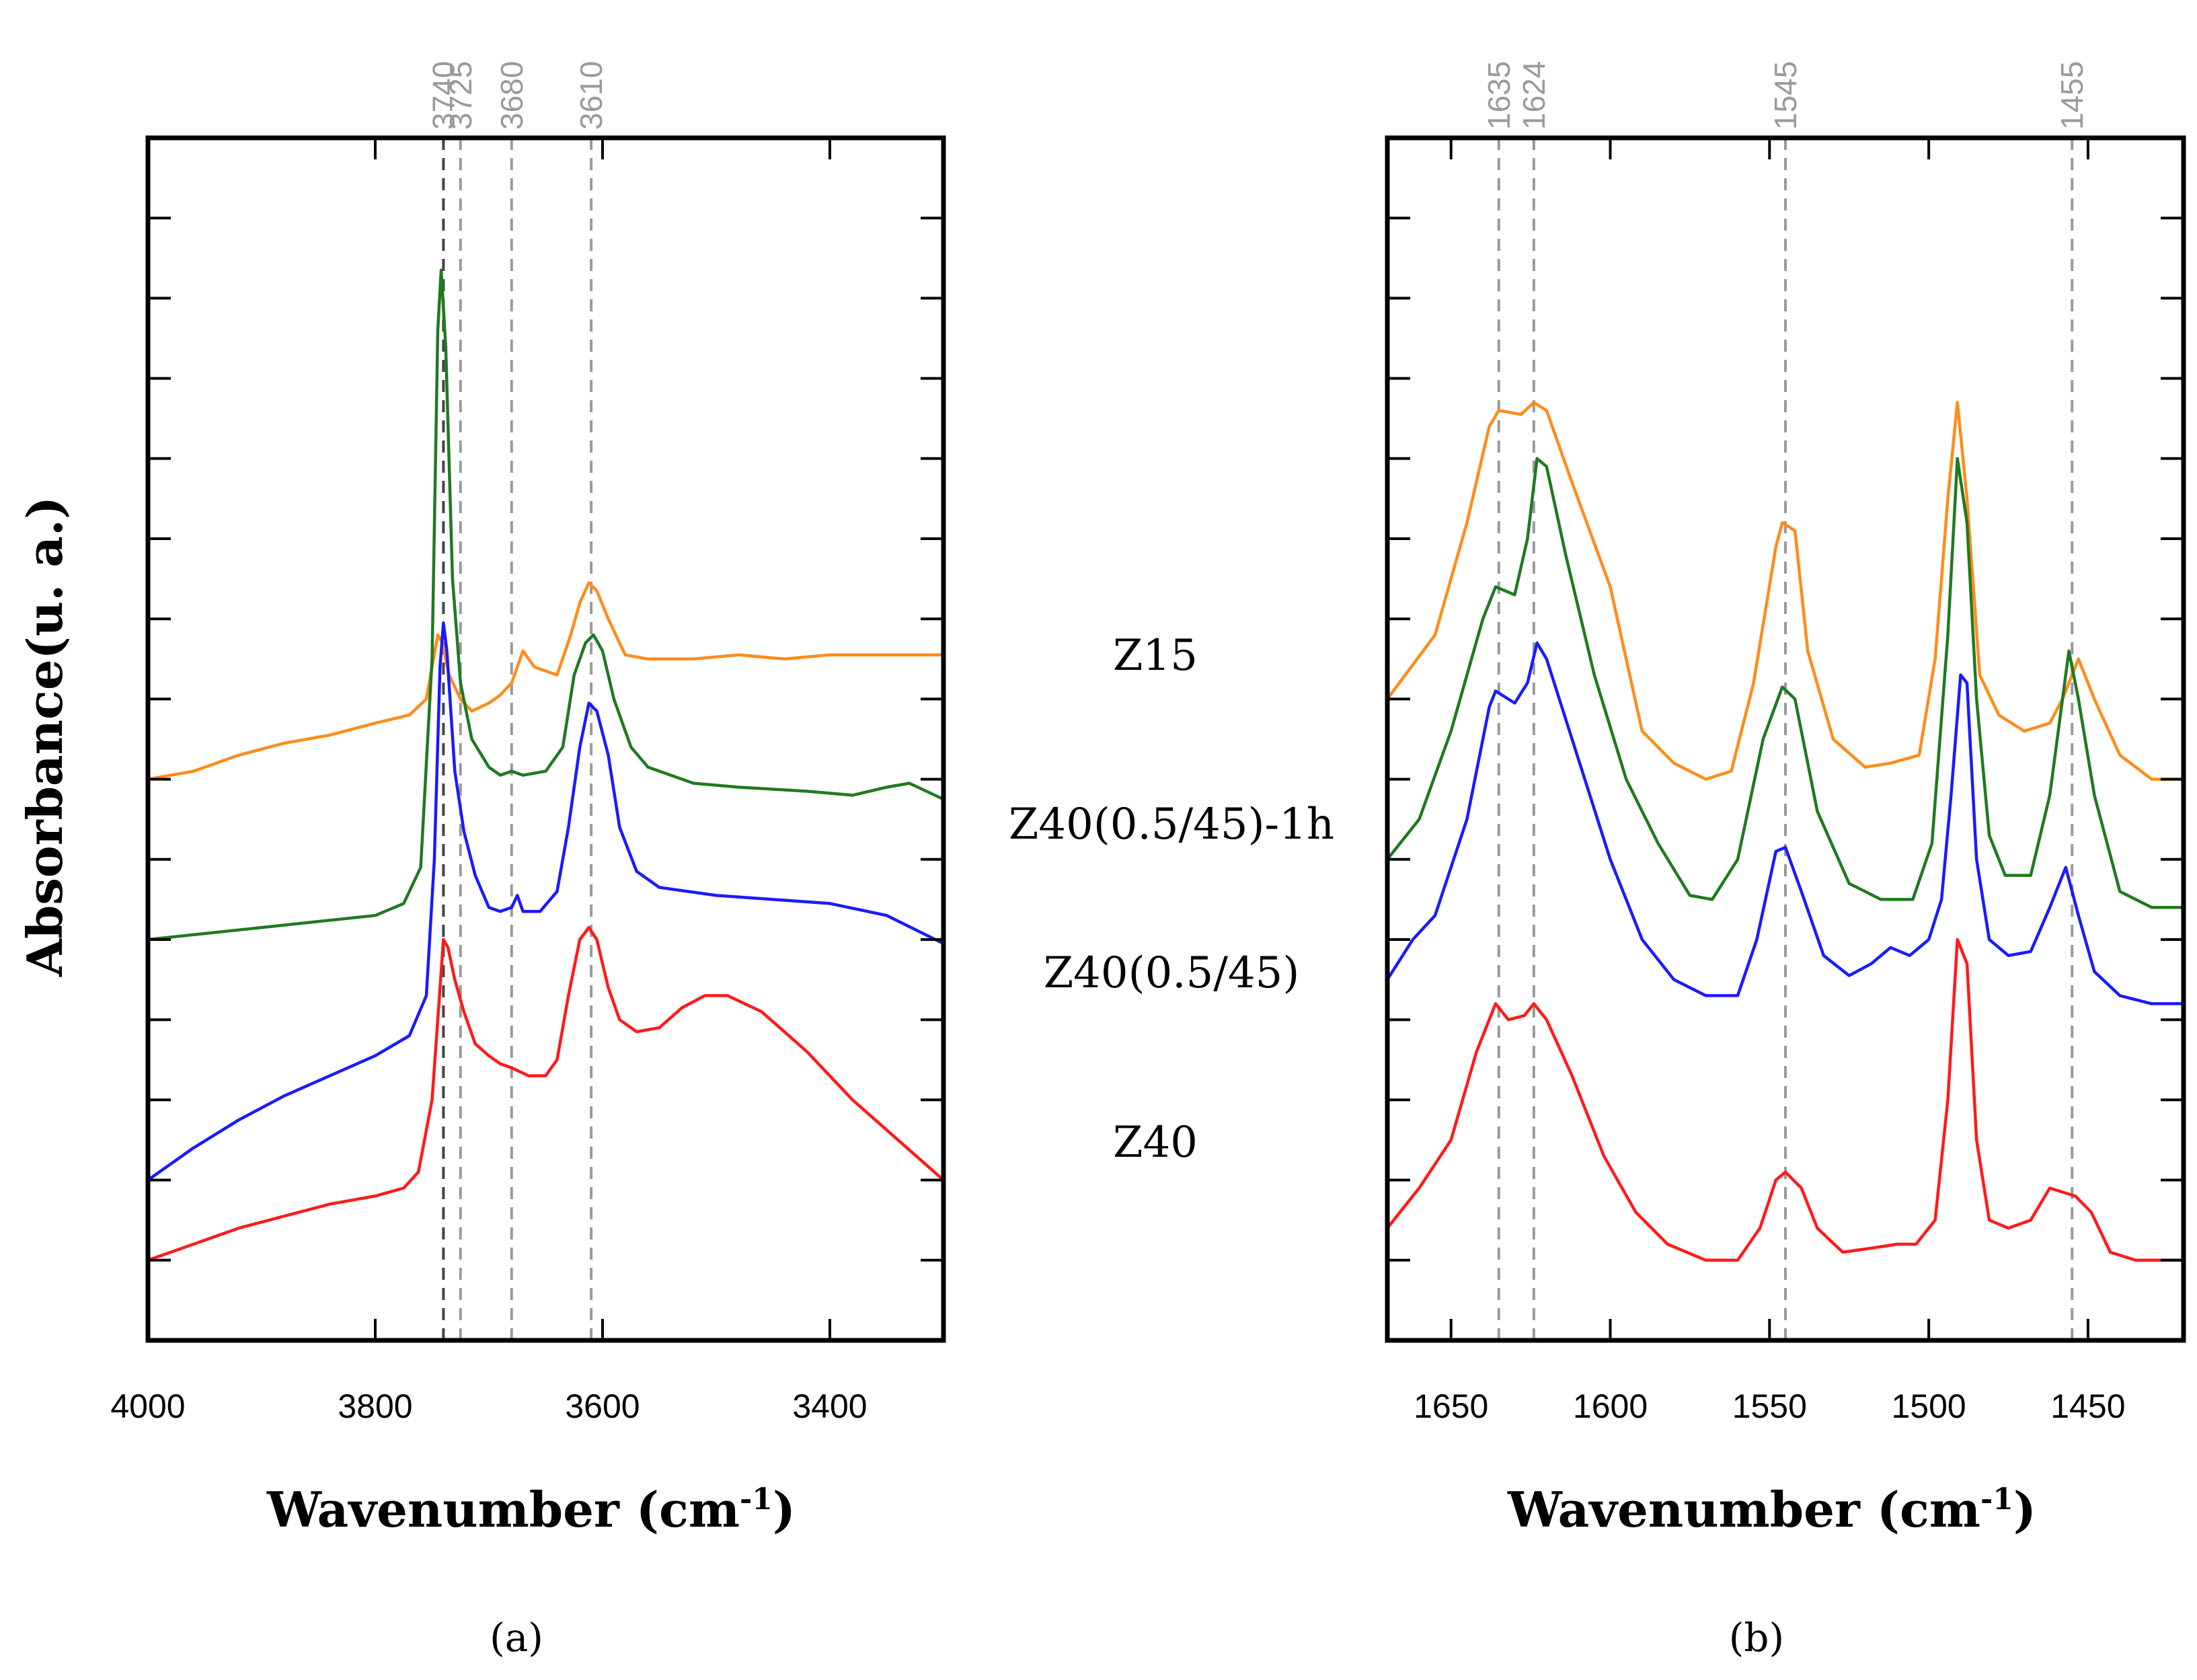 Image resolution: width=2197 pixels, height=1680 pixels. I want to click on panel-a-refline-label-3725: 3725, so click(460, 95).